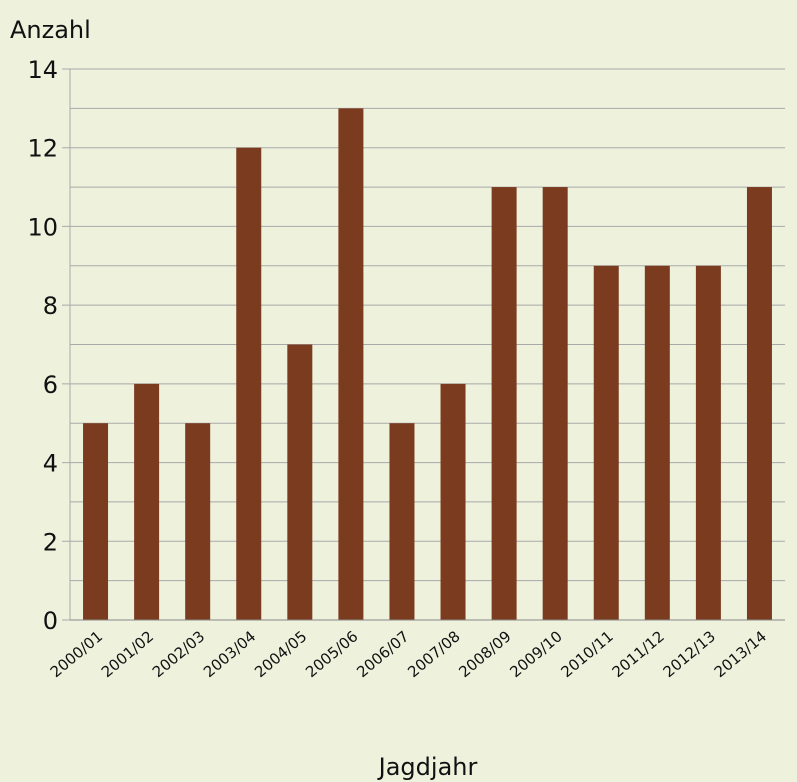 The image size is (797, 782). Describe the element at coordinates (42, 70) in the screenshot. I see `y-tick-label: 14` at that location.